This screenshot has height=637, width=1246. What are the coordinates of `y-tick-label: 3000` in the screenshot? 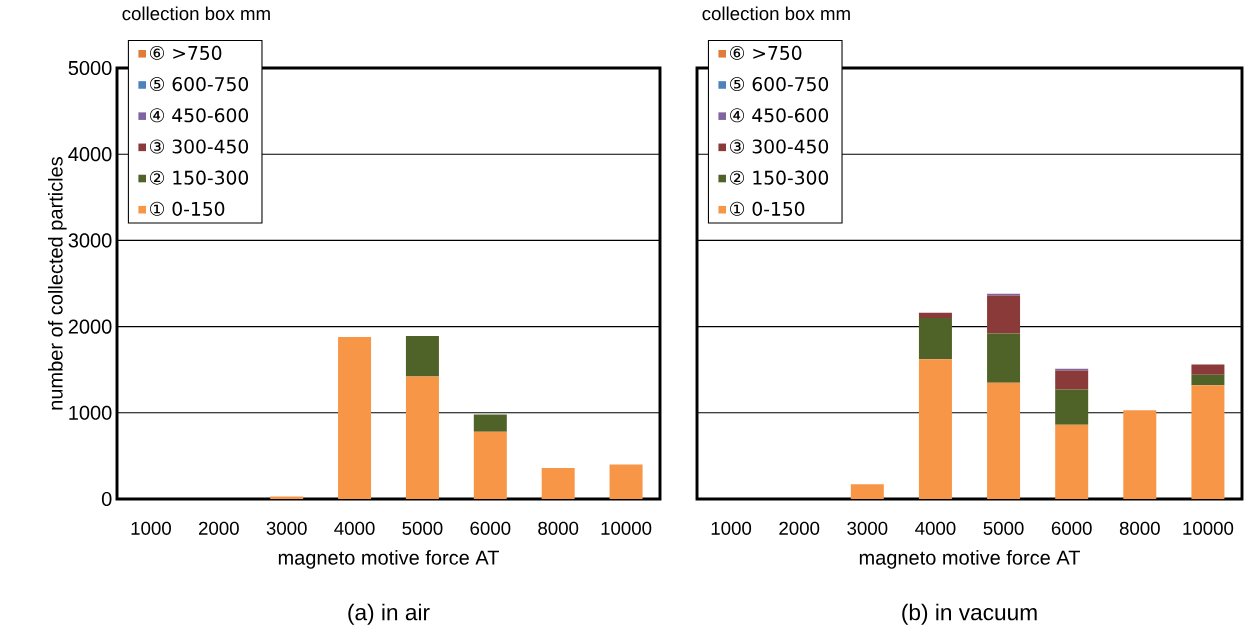 It's located at (90, 240).